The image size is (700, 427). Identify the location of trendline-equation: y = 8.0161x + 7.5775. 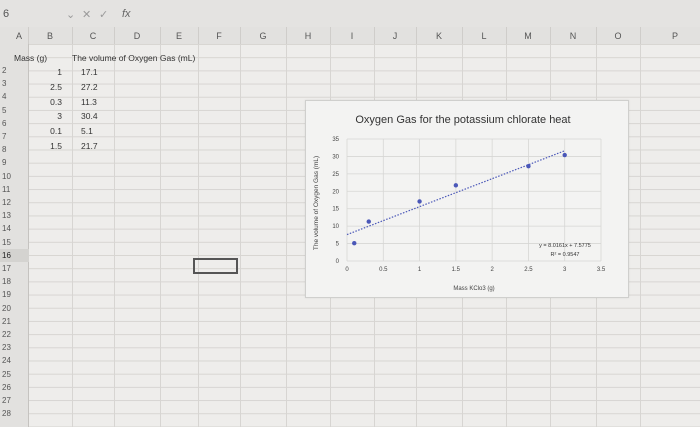
(565, 246).